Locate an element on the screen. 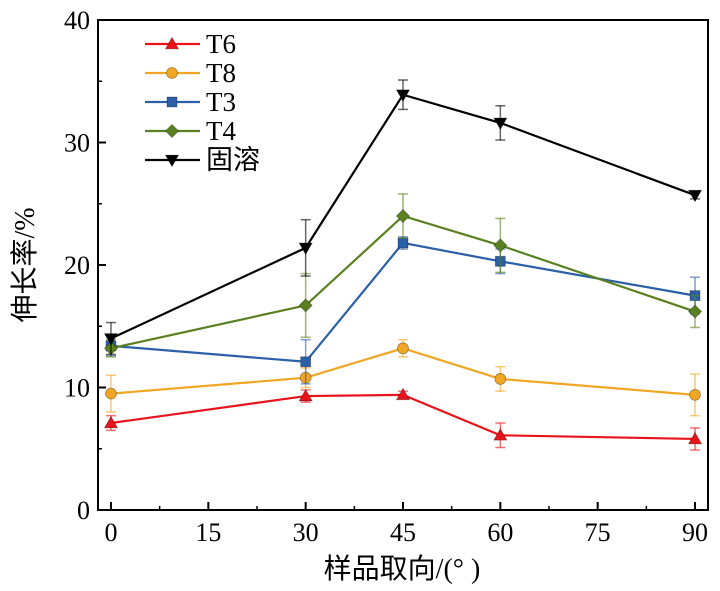  x-tick-label: 75 is located at coordinates (598, 532).